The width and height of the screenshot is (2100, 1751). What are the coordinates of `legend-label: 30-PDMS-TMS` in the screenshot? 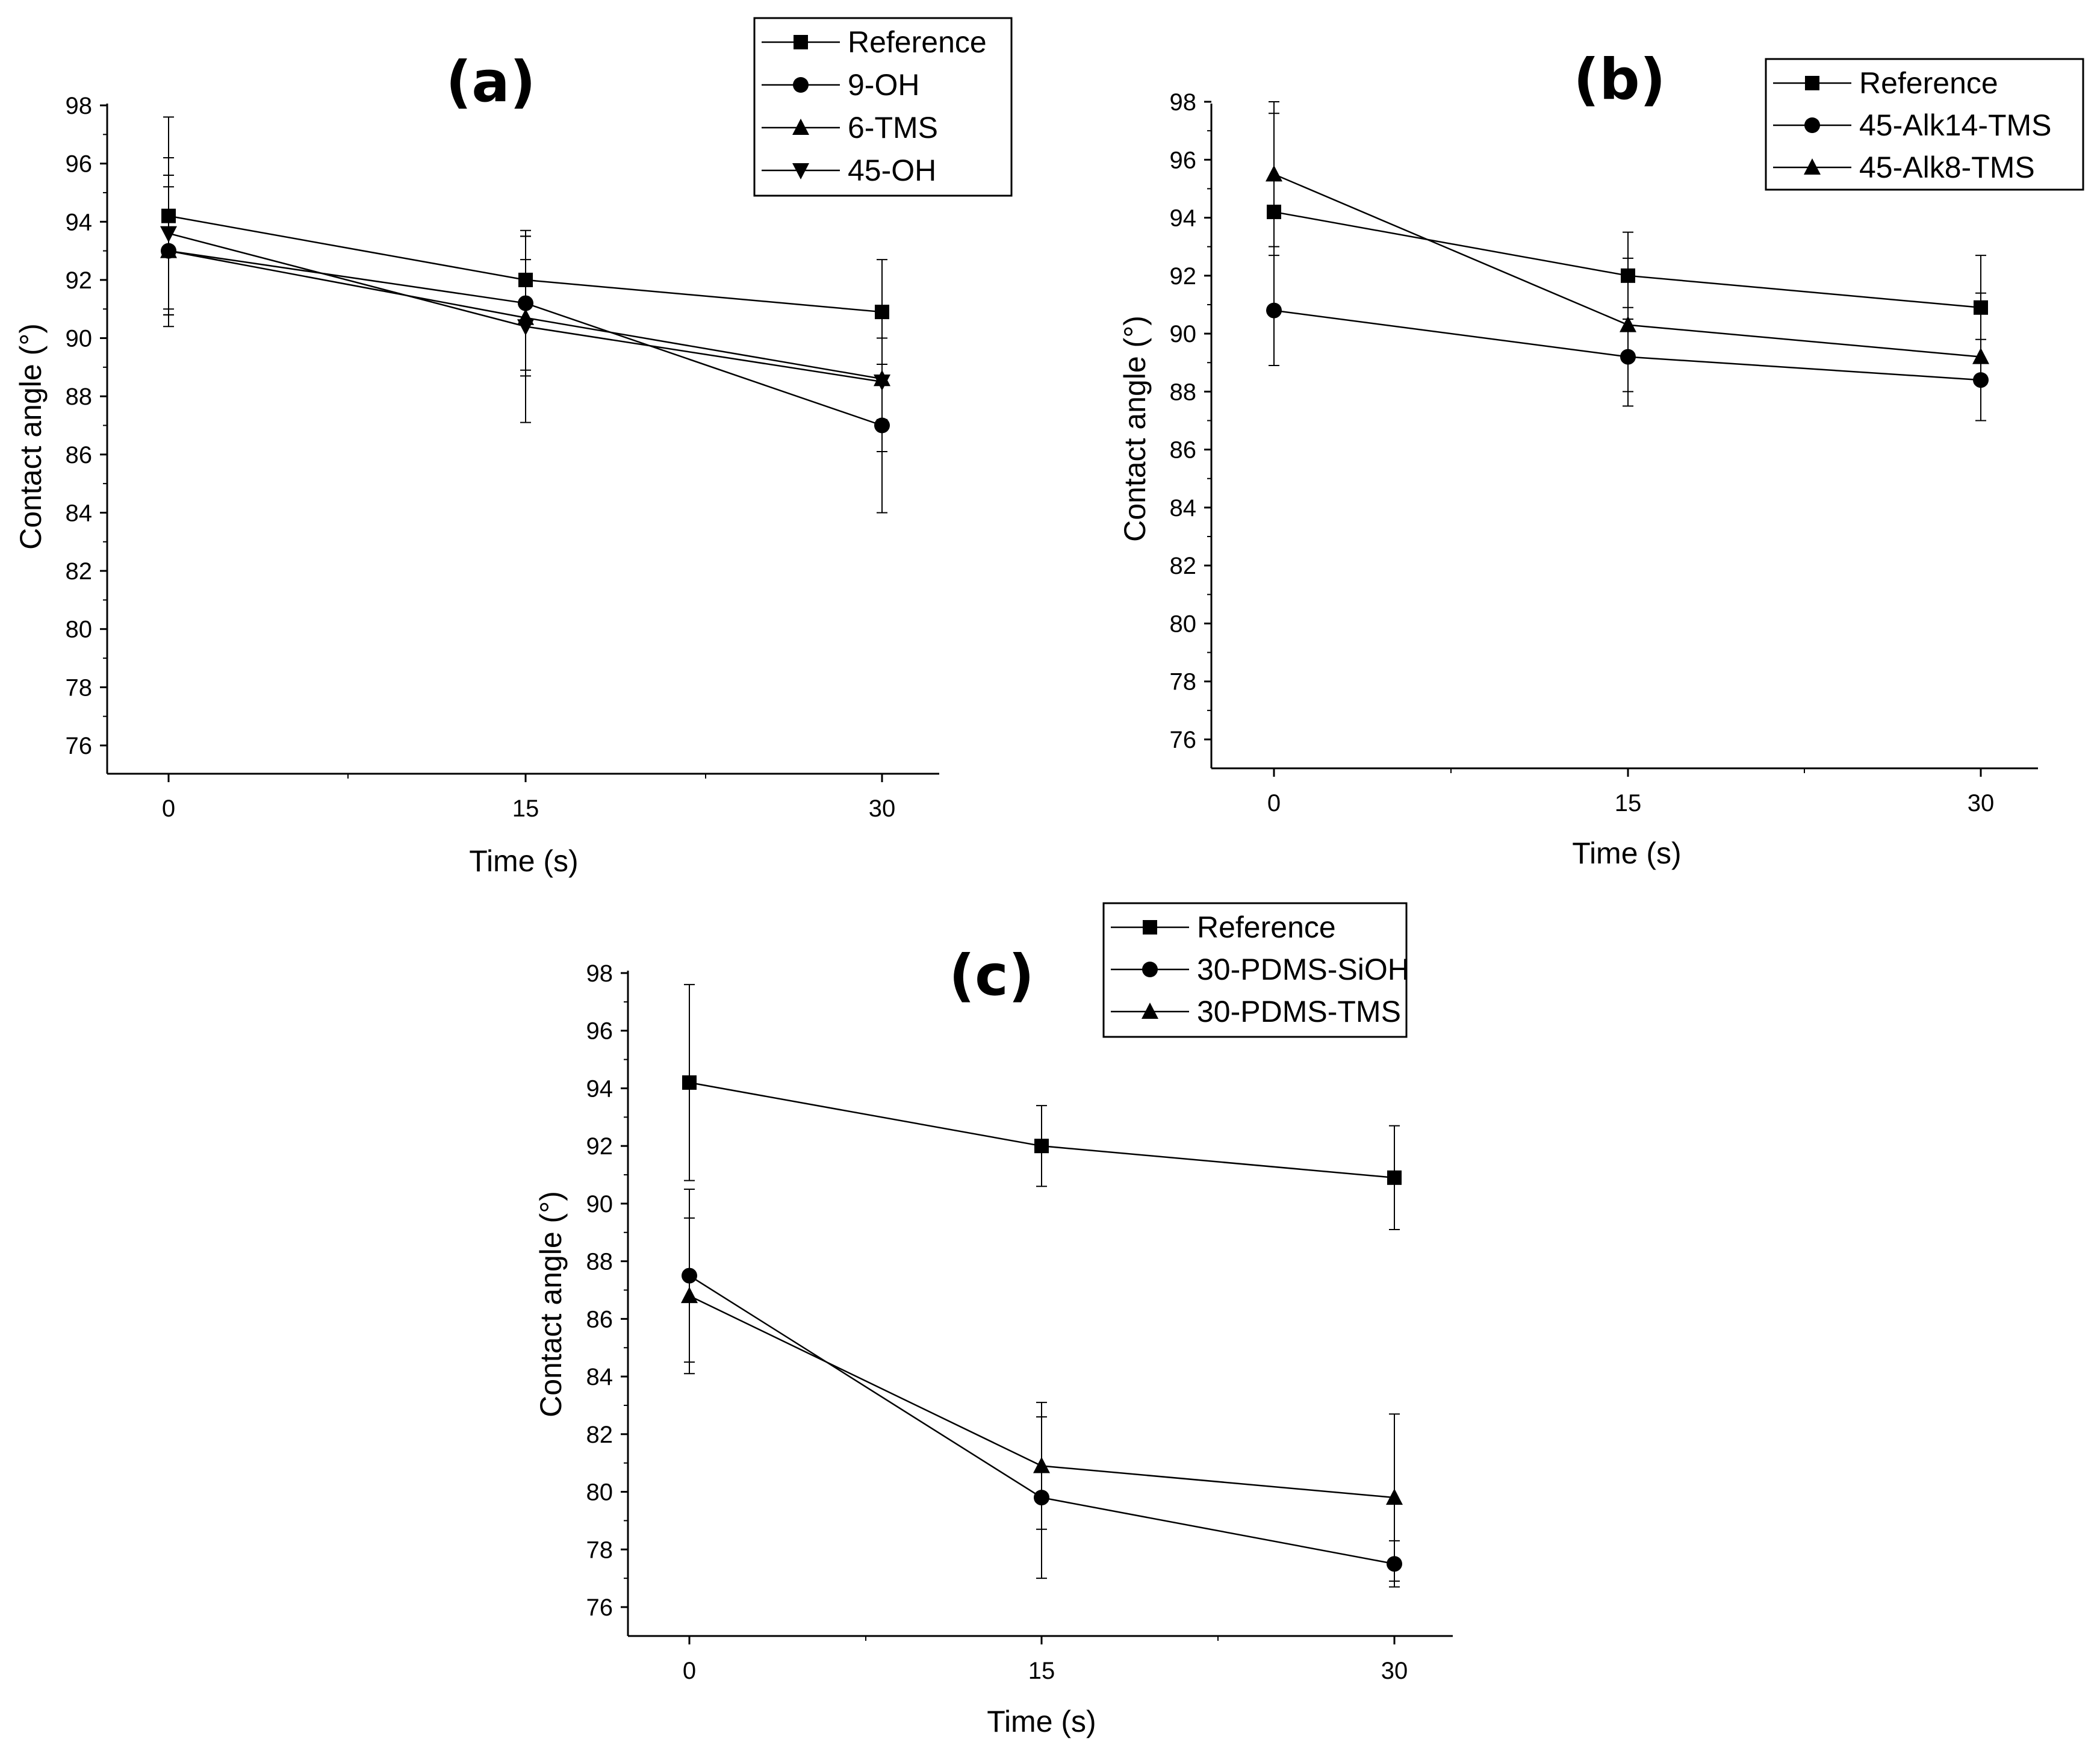 It's located at (1299, 1011).